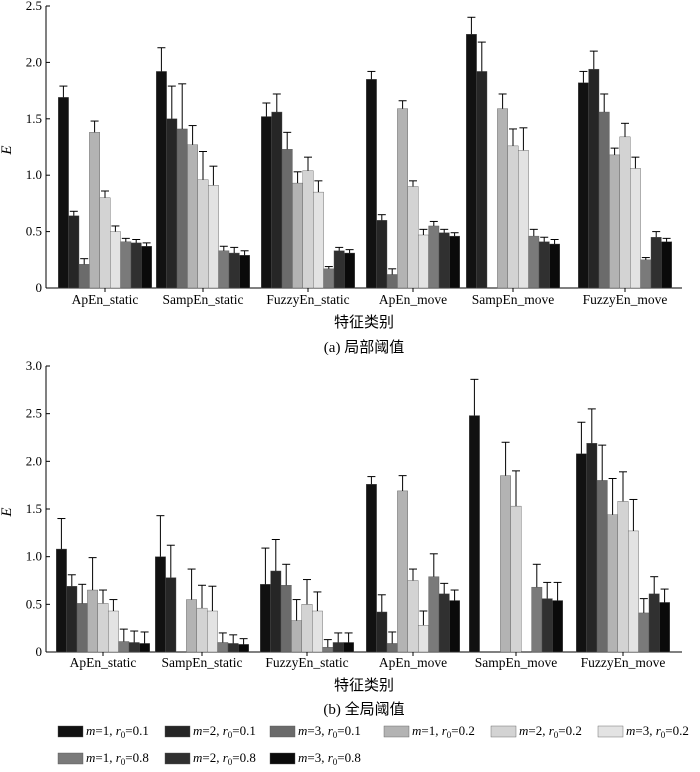  Describe the element at coordinates (202, 662) in the screenshot. I see `category-label: SampEn_static` at that location.